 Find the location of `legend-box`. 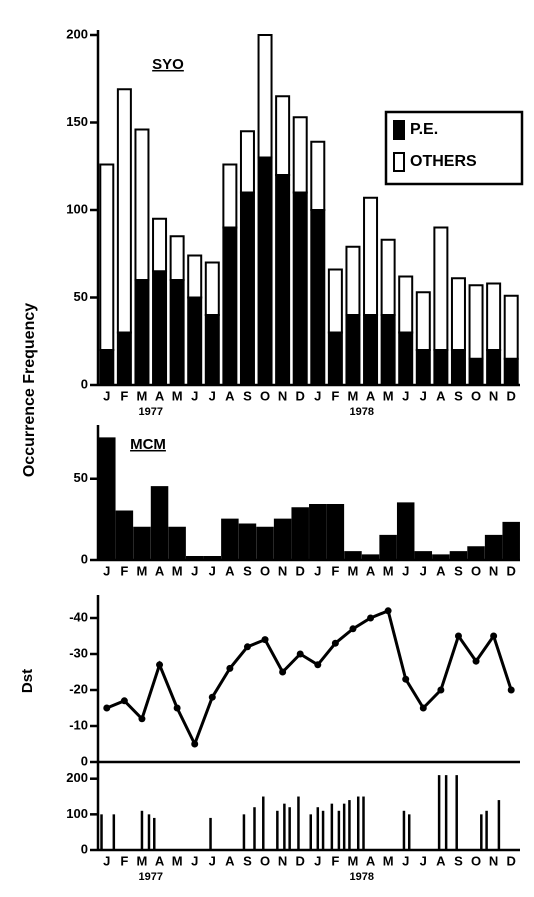

legend-box is located at coordinates (454, 148).